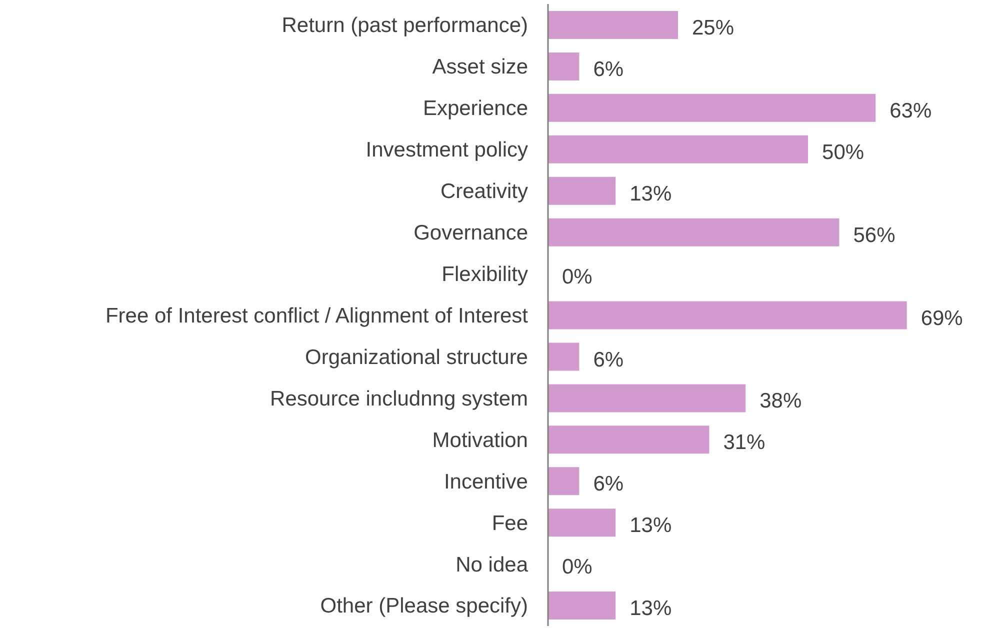  Describe the element at coordinates (911, 110) in the screenshot. I see `data-label: 63%` at that location.